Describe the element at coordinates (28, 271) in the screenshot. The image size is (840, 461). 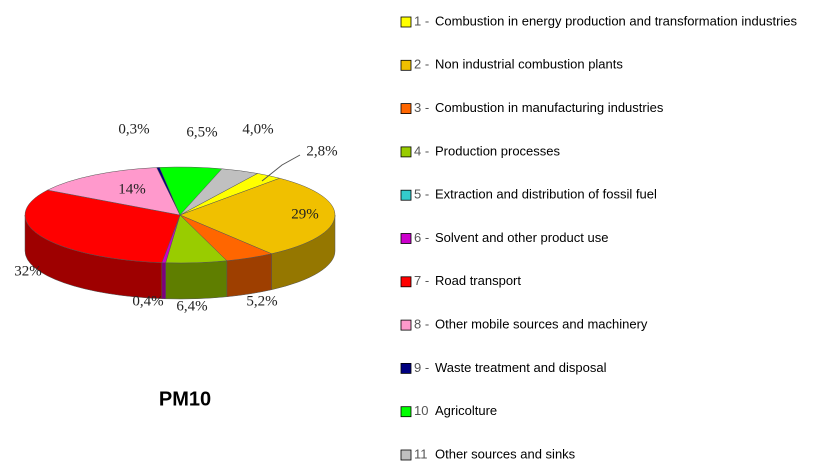
I see `value-label: 32%` at that location.